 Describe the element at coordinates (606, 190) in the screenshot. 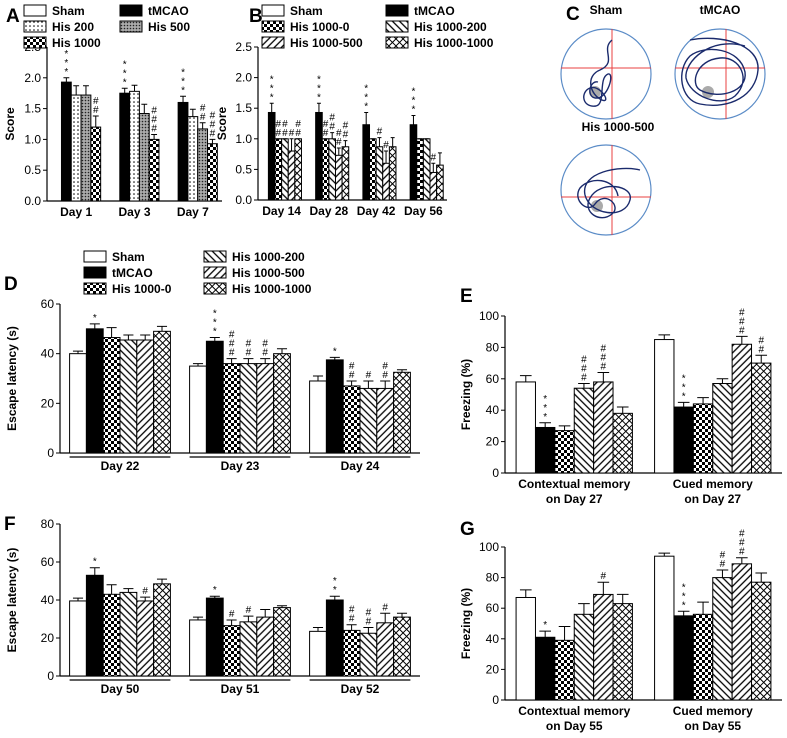

I see `maze-his` at that location.